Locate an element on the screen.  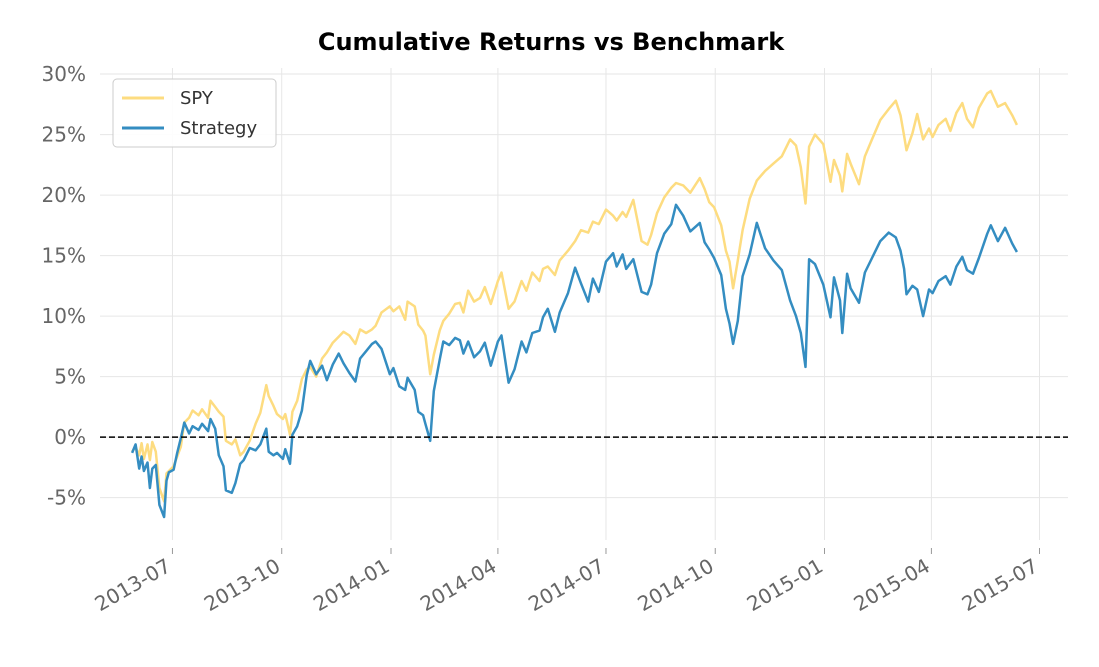
legend: SPY Strategy is located at coordinates (194, 113).